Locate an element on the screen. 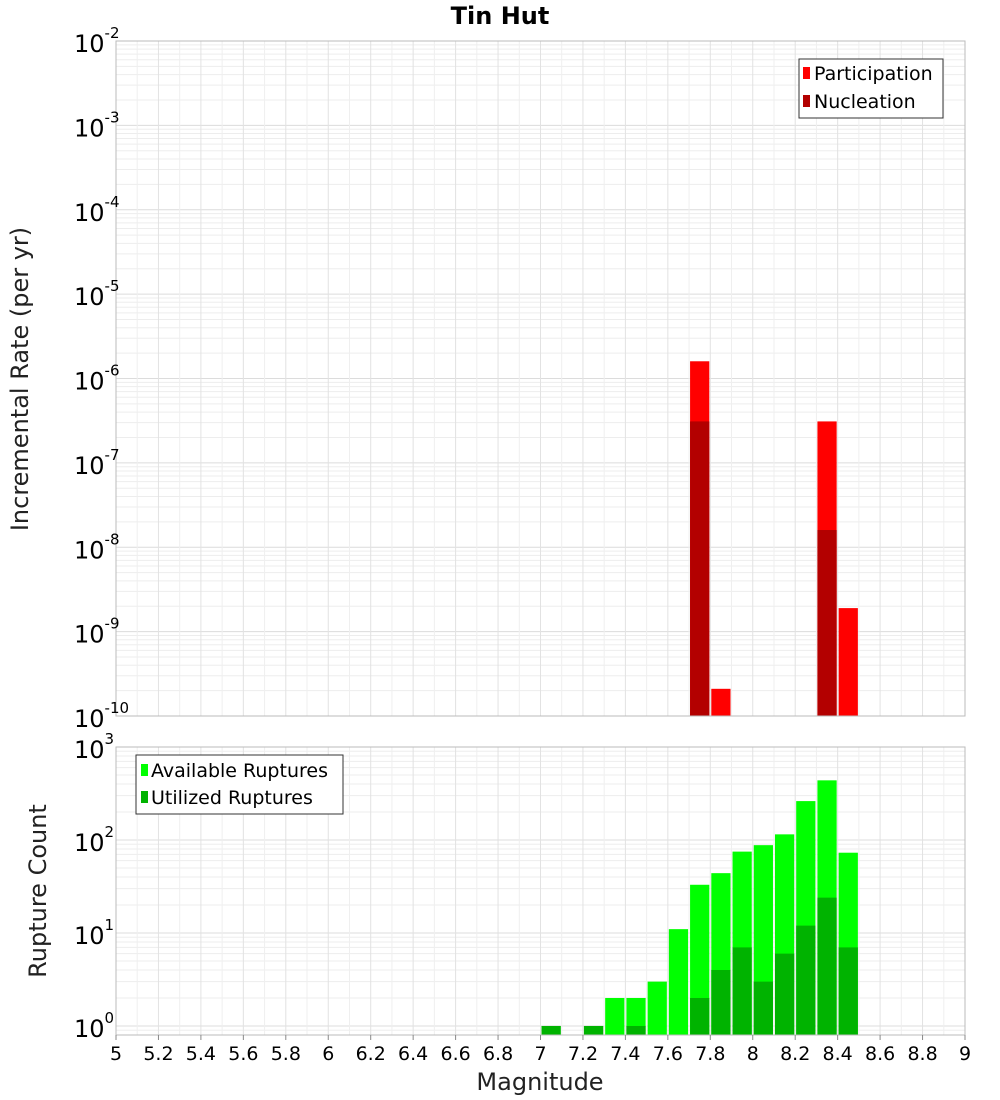  count-legend-box is located at coordinates (239, 784).